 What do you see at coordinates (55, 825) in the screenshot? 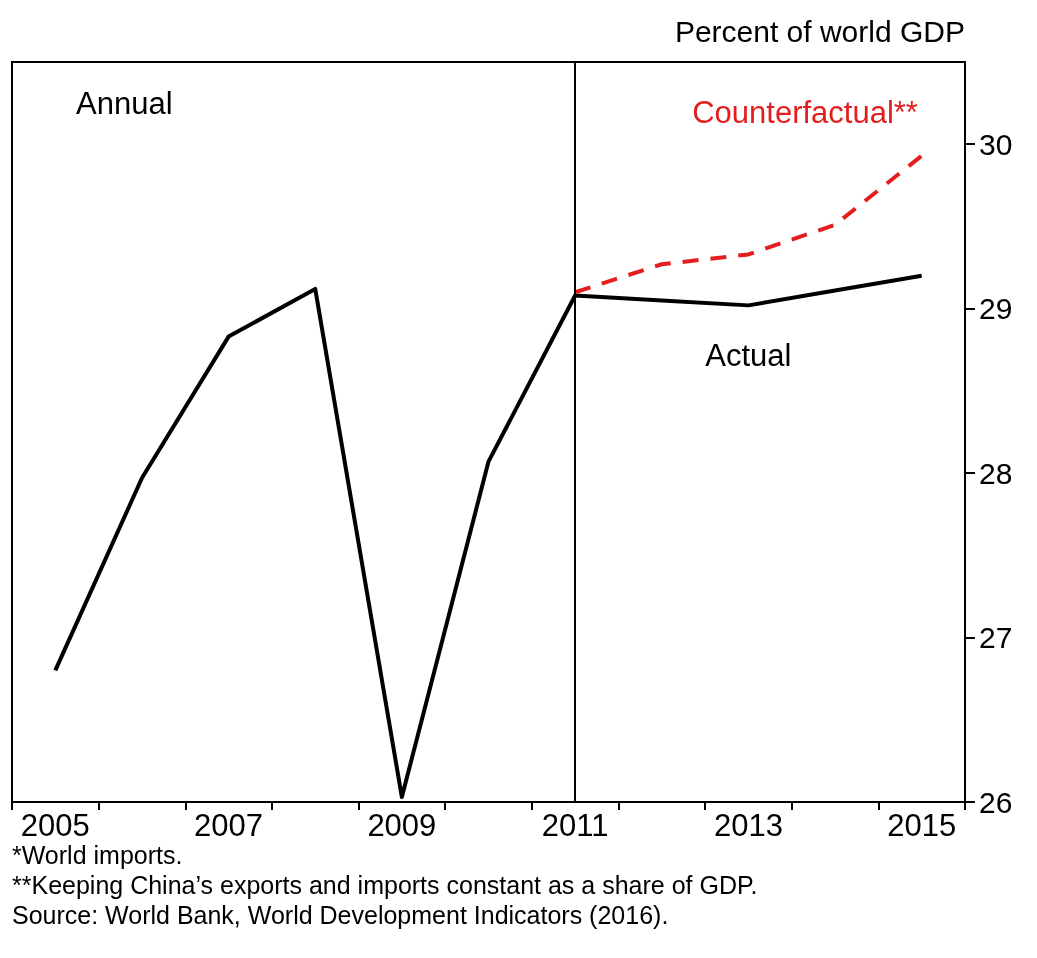
I see `x-tick-label: 2005` at bounding box center [55, 825].